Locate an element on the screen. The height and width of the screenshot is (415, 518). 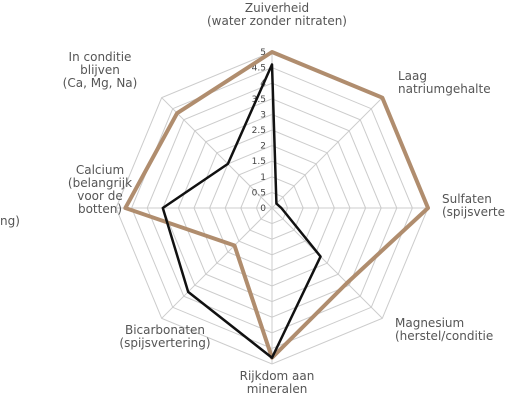
r-tick-label: 2 is located at coordinates (263, 147).